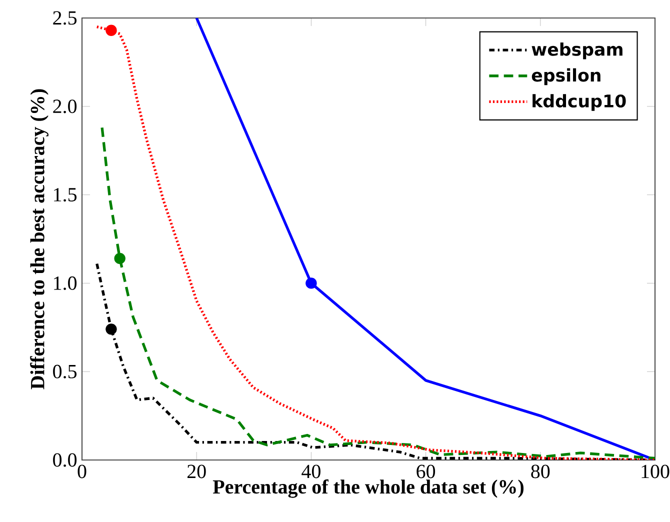 The width and height of the screenshot is (670, 522). Describe the element at coordinates (65, 18) in the screenshot. I see `y-tick-label: 2.5` at that location.